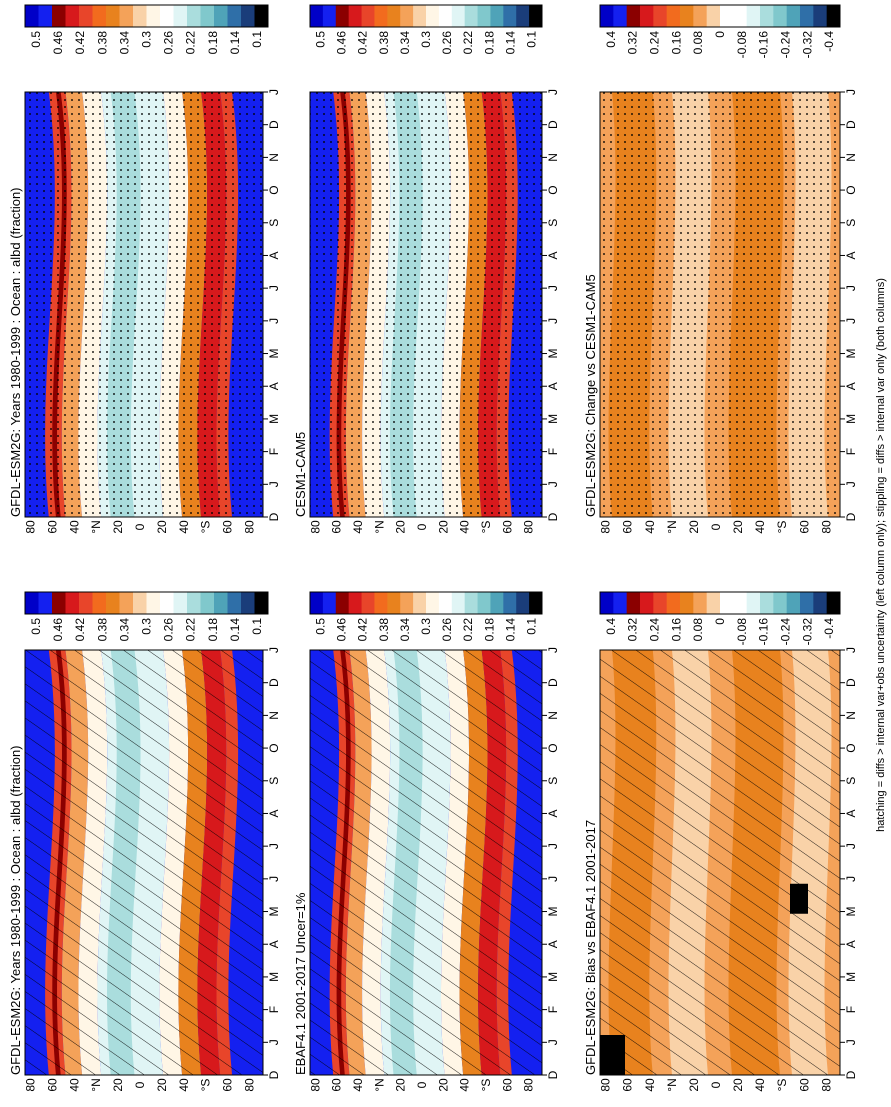 This screenshot has width=891, height=1107. I want to click on colorbar-label: 0.5, so click(36, 626).